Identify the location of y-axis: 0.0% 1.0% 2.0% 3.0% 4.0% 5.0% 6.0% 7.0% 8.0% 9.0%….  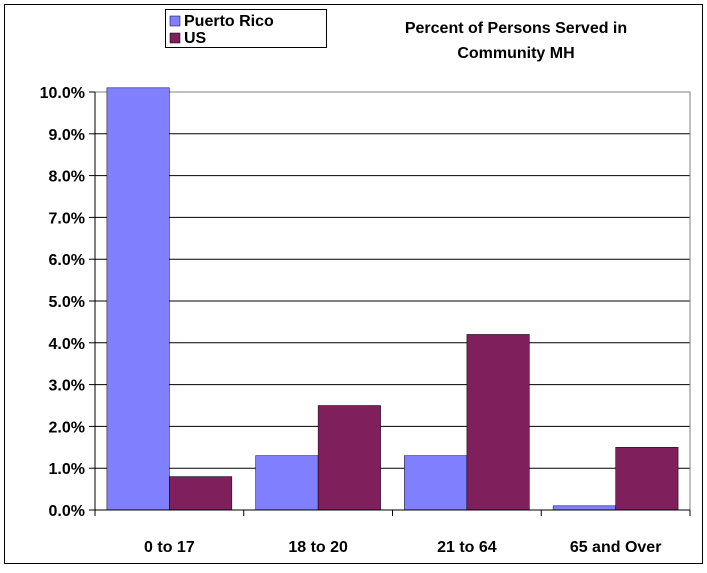
(68, 302).